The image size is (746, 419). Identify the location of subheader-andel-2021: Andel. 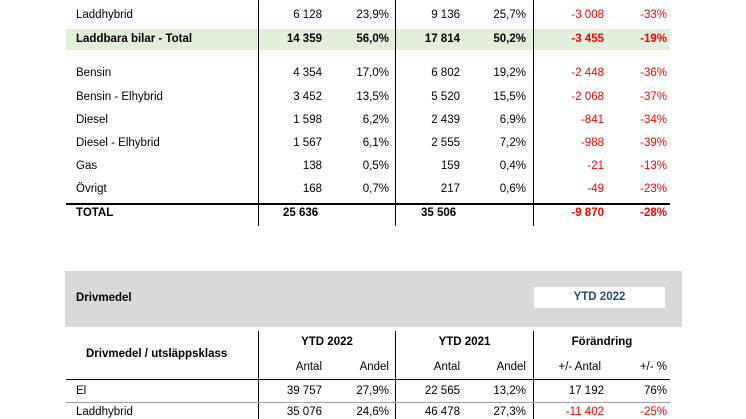
(511, 367).